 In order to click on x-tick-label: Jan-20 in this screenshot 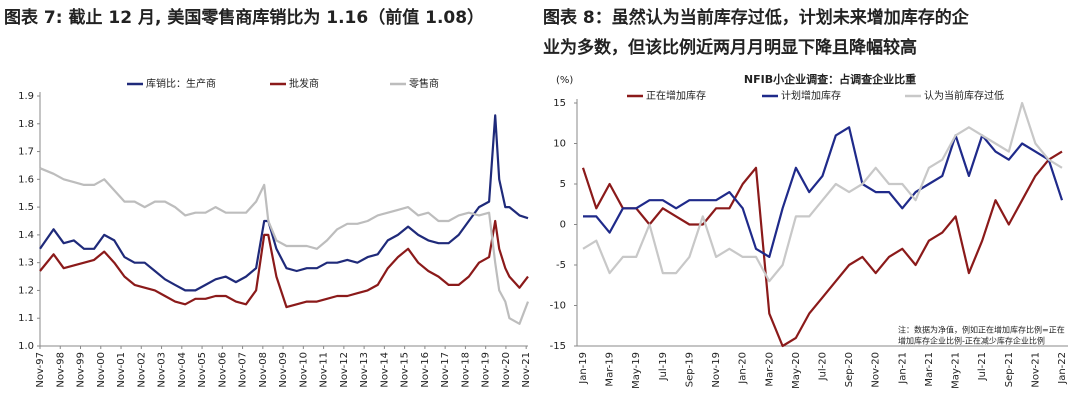, I will do `click(743, 368)`.